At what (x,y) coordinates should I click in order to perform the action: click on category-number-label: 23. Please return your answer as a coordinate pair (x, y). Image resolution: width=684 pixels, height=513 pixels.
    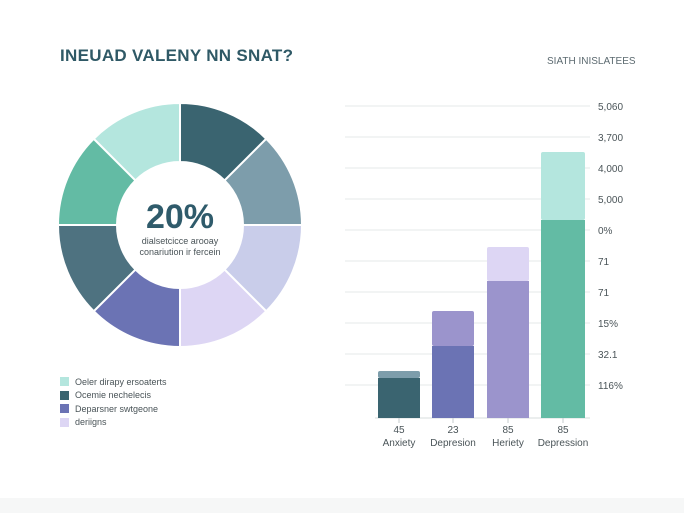
    Looking at the image, I should click on (453, 430).